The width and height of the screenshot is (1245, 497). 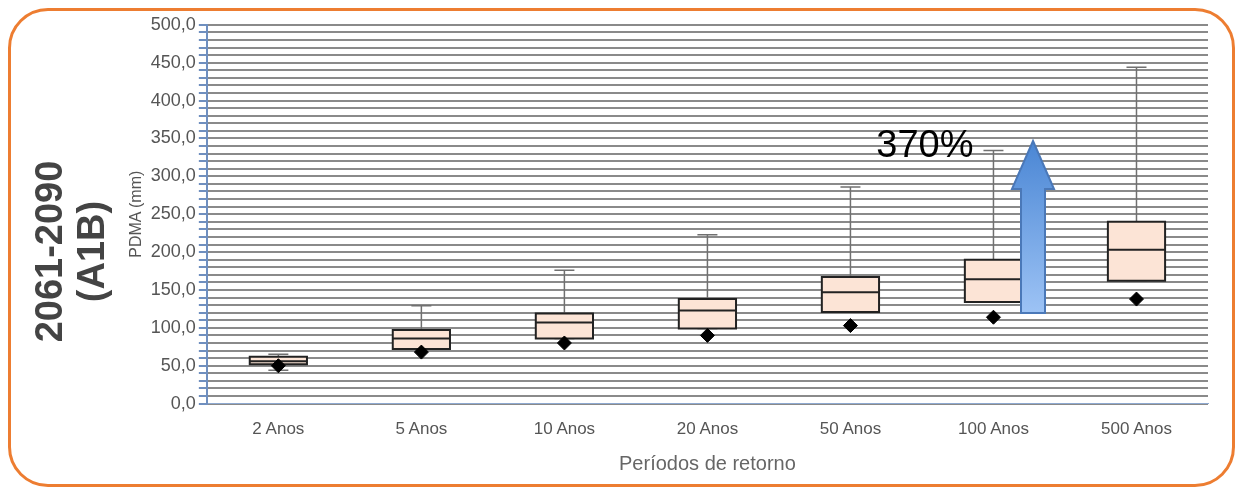 I want to click on y-tick-label: 250,0, so click(x=173, y=213).